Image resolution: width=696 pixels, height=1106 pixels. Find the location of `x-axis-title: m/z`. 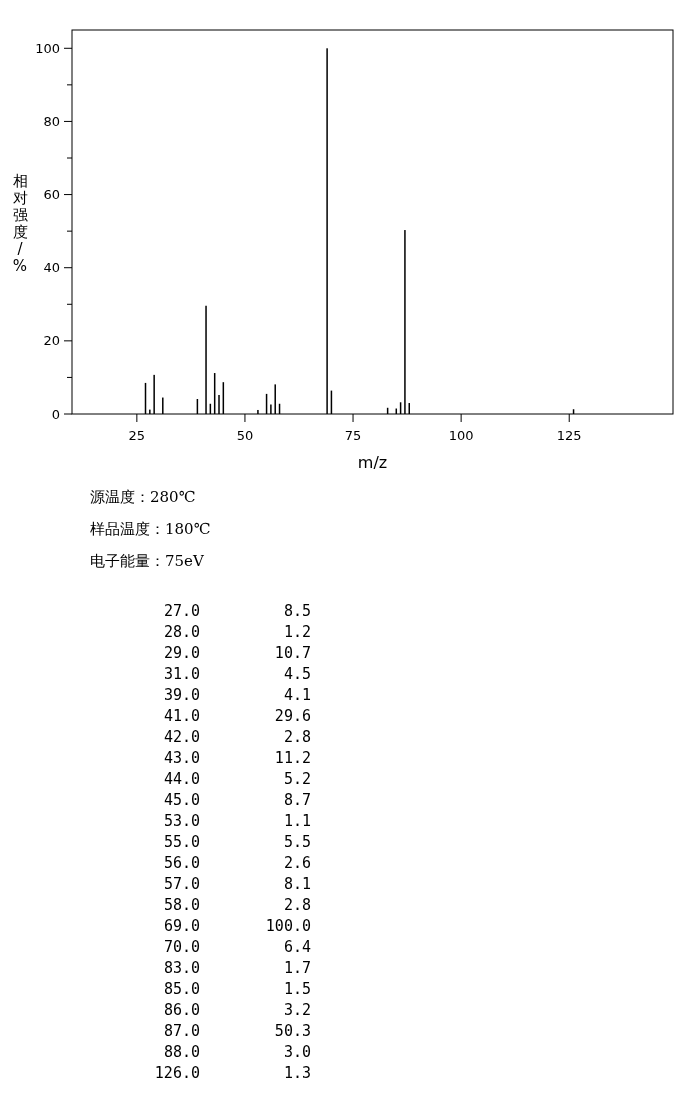

x-axis-title: m/z is located at coordinates (372, 462).